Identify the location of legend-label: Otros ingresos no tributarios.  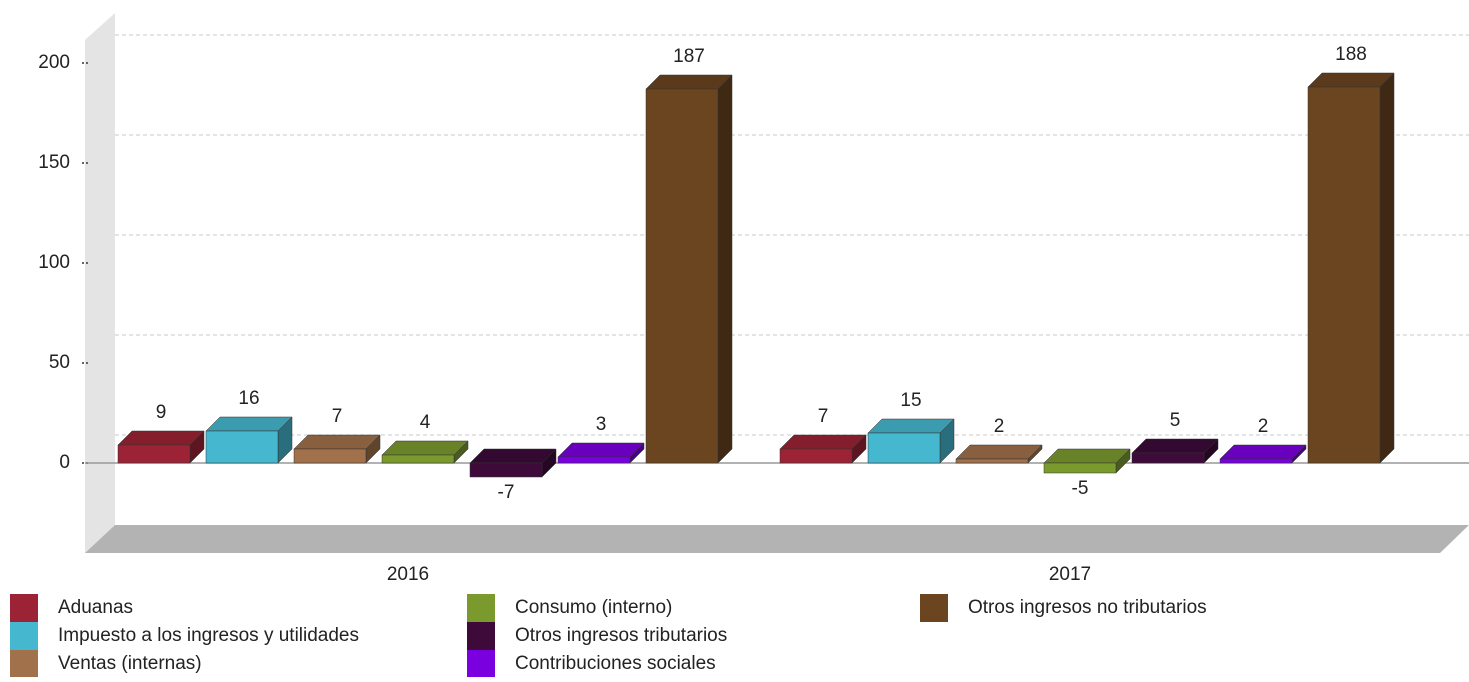
(1087, 607).